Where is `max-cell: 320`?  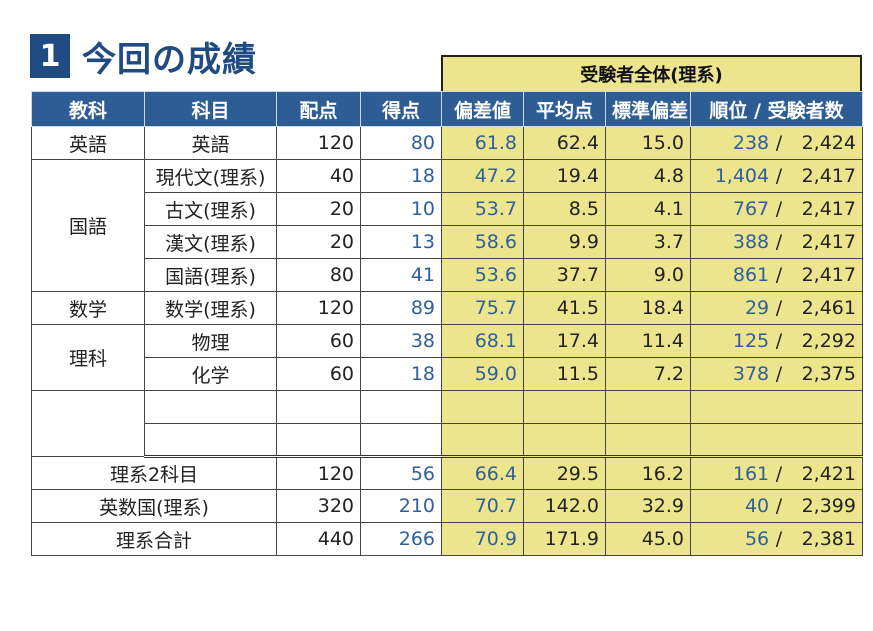
max-cell: 320 is located at coordinates (318, 506).